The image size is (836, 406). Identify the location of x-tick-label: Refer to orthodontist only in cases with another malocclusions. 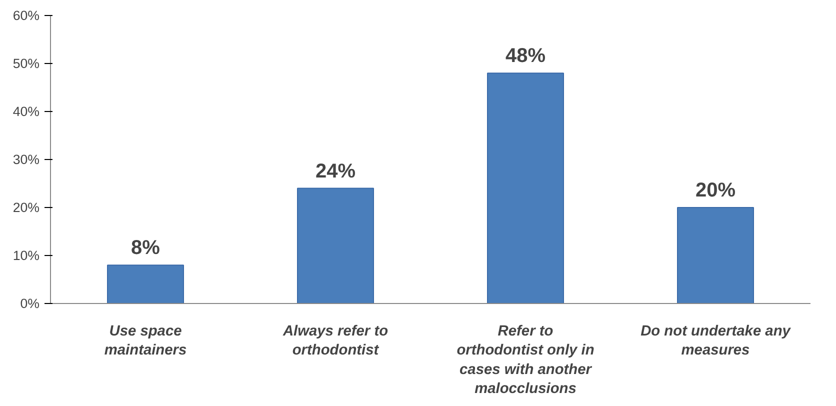
(525, 361).